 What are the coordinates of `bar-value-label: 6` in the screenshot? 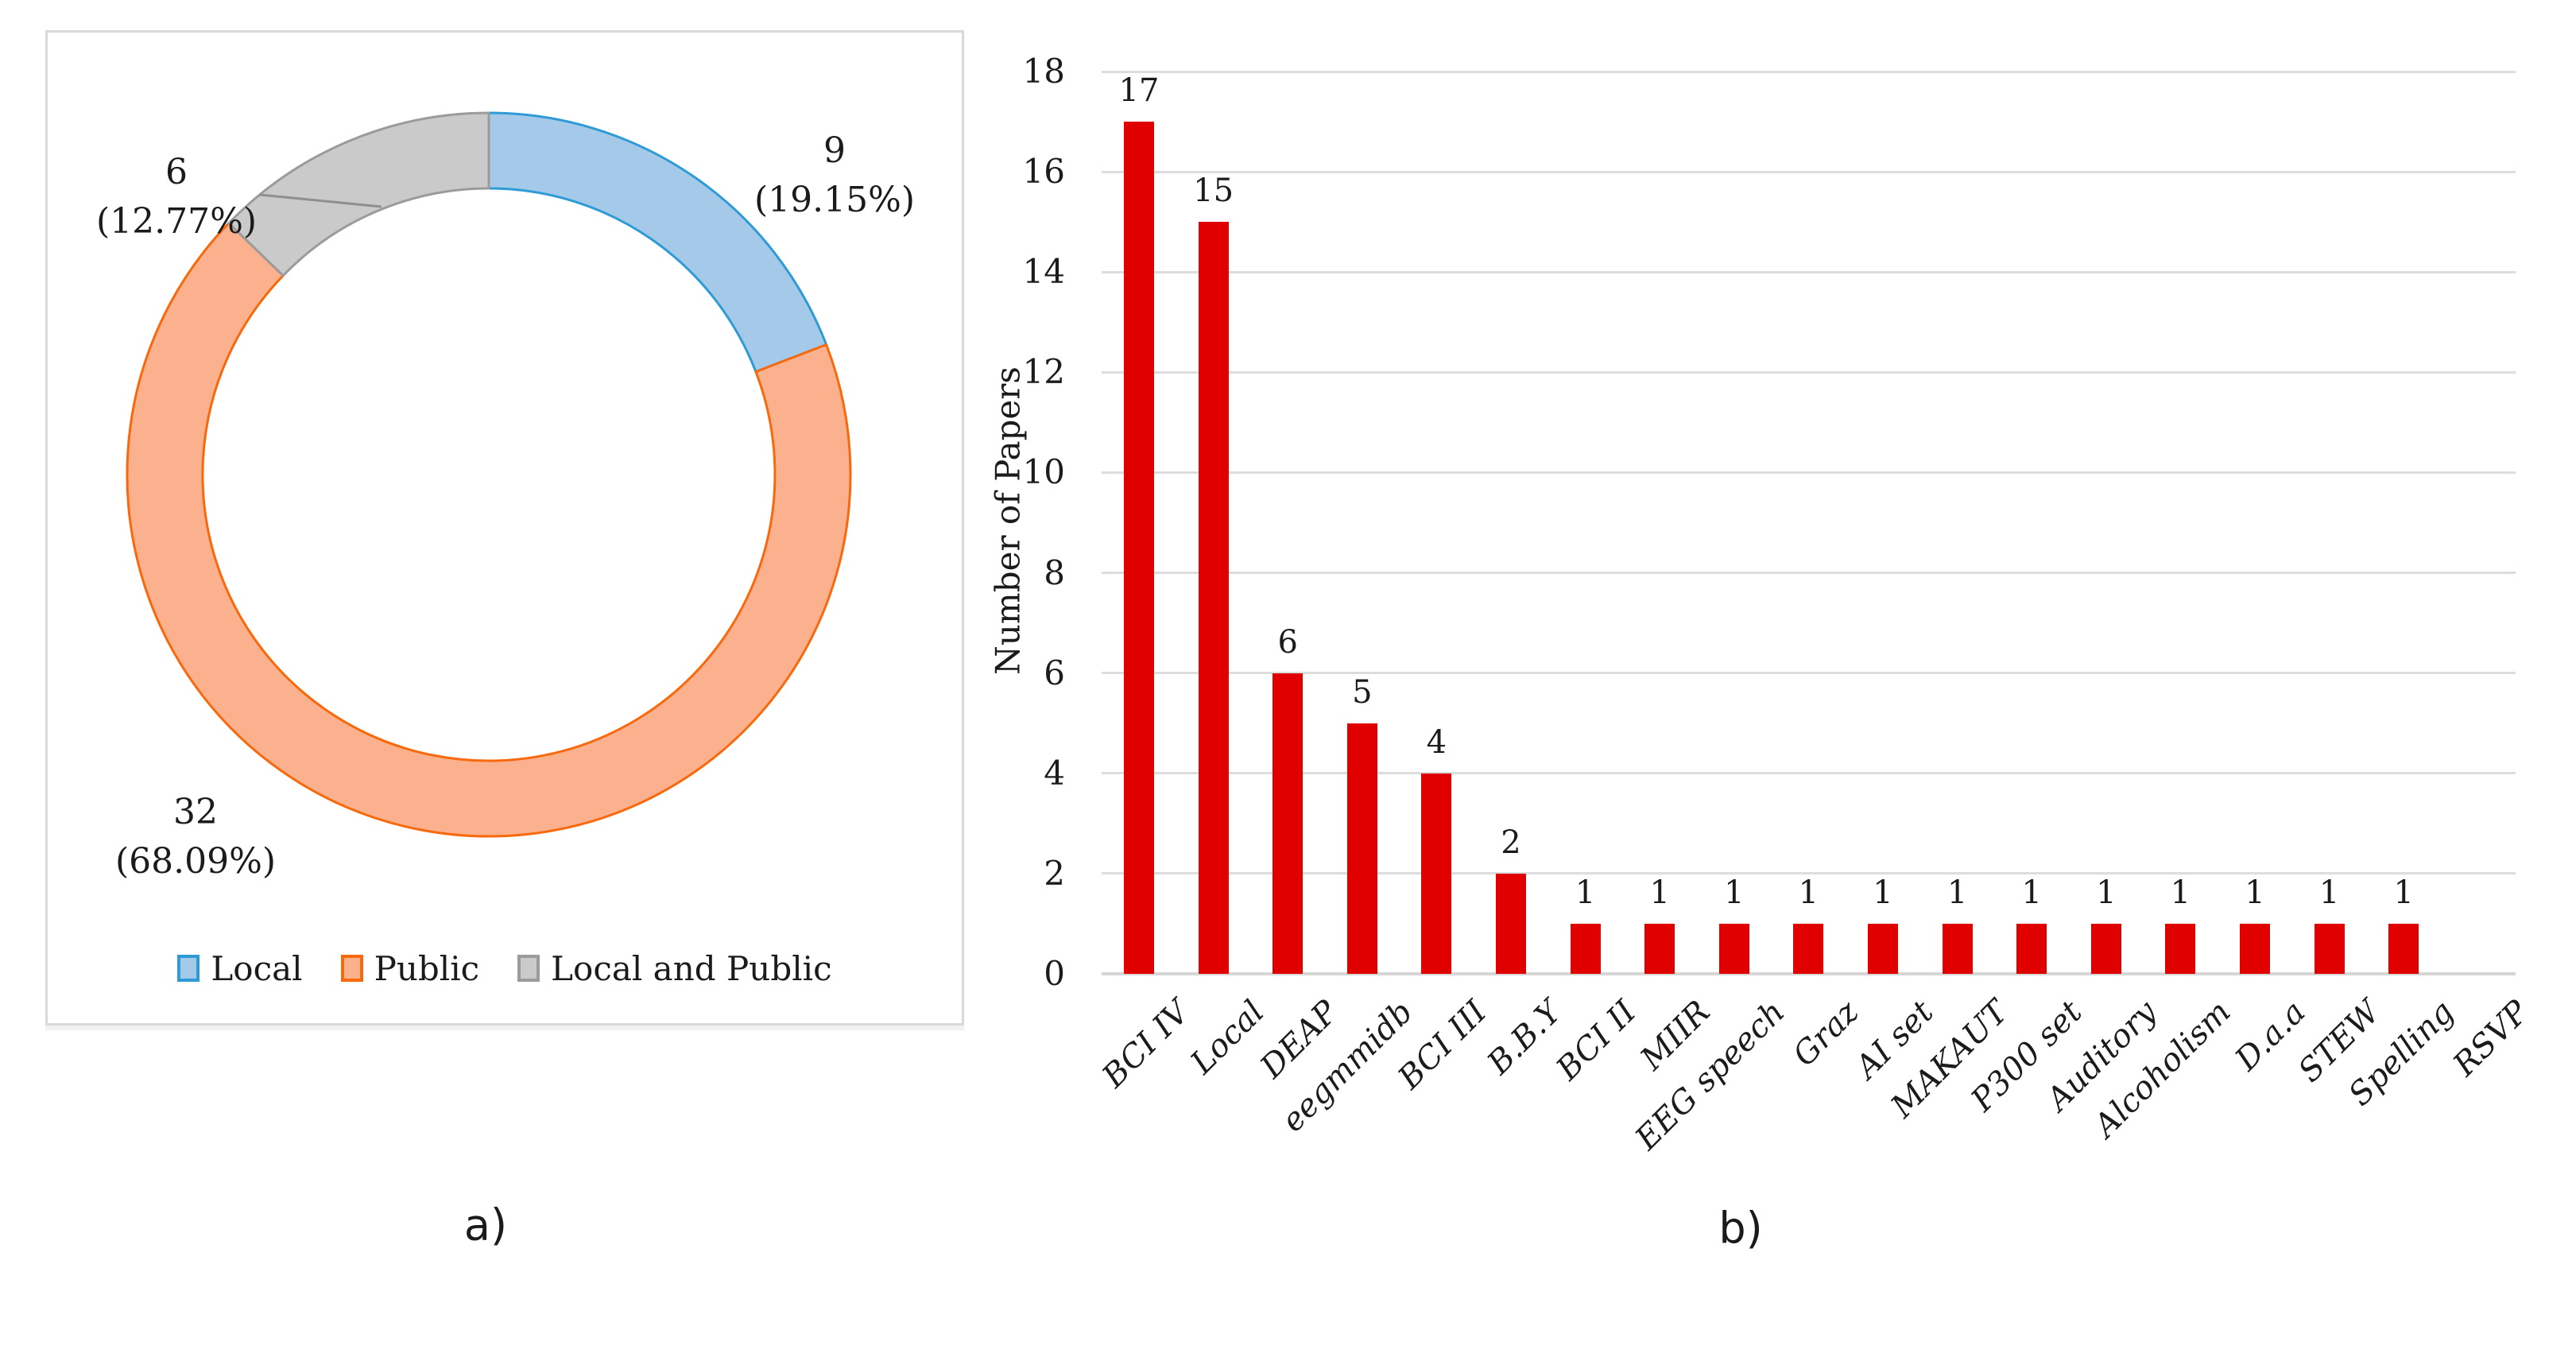 It's located at (1287, 642).